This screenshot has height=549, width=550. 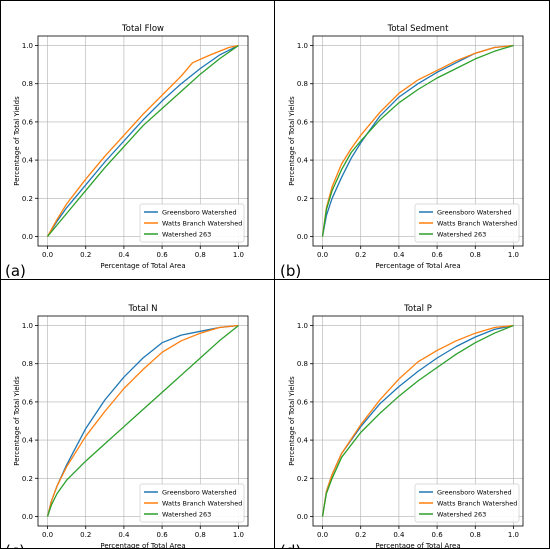 I want to click on panel-letter: (d), so click(x=290, y=545).